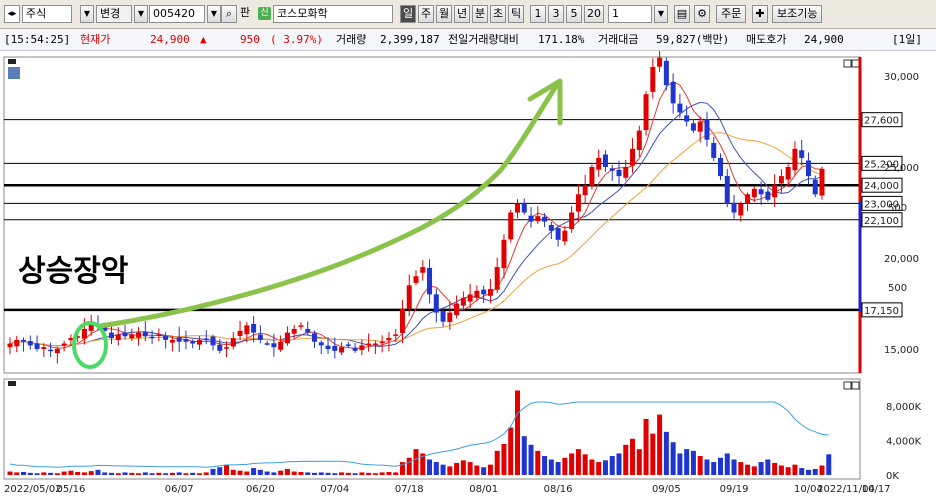 The image size is (936, 499). I want to click on interval-5-button: 5, so click(574, 14).